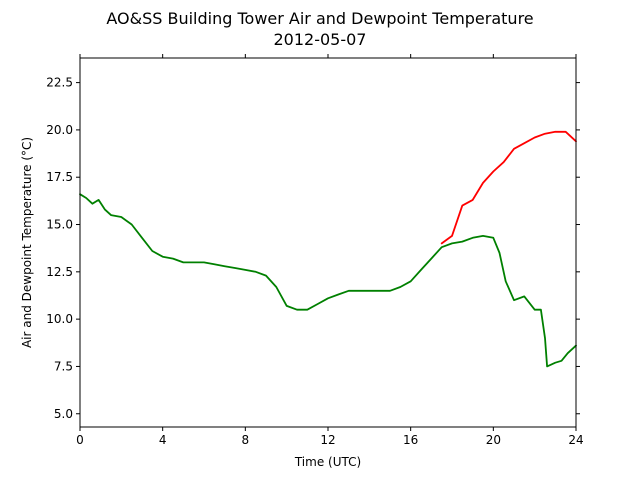 Image resolution: width=640 pixels, height=480 pixels. What do you see at coordinates (59, 130) in the screenshot?
I see `y-tick-label: 20.0` at bounding box center [59, 130].